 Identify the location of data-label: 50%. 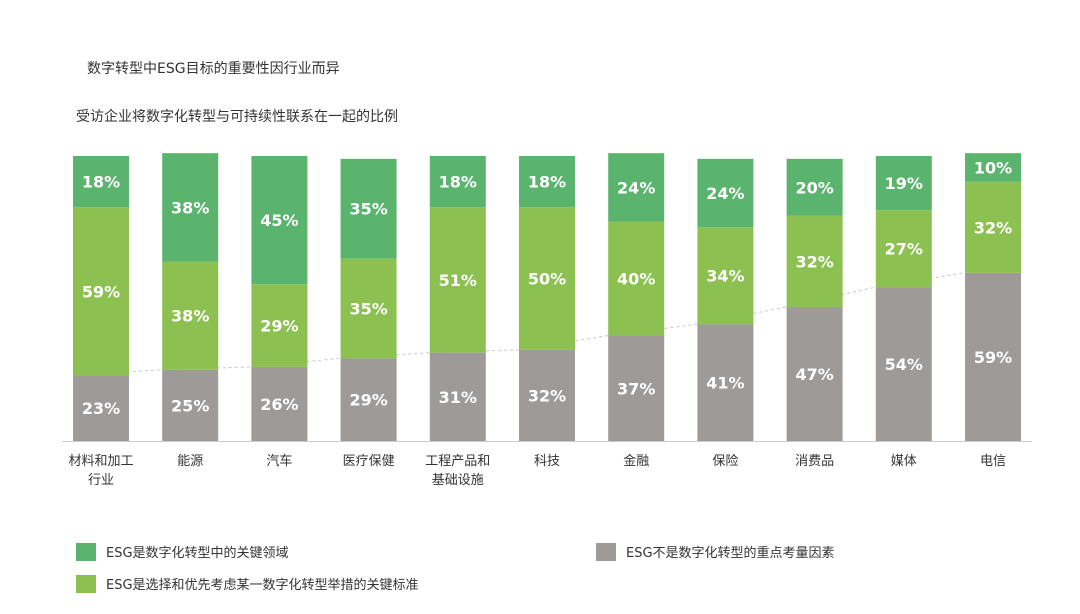
(547, 279).